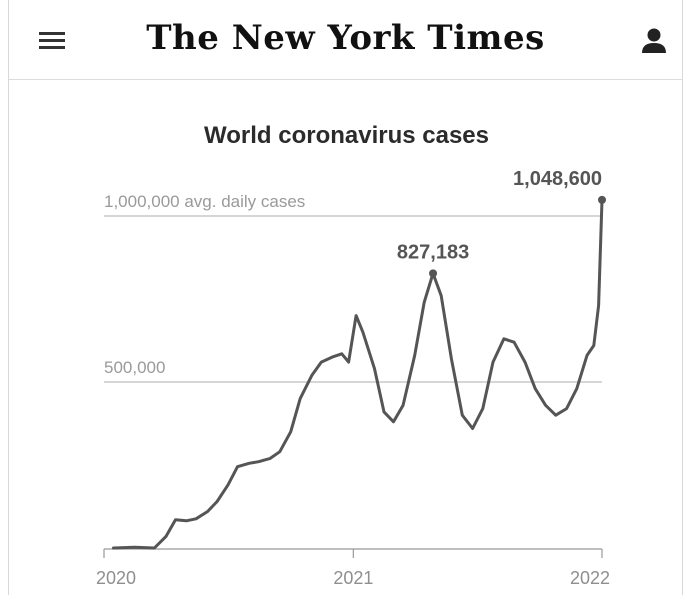  I want to click on chart-title: World coronavirus cases, so click(346, 135).